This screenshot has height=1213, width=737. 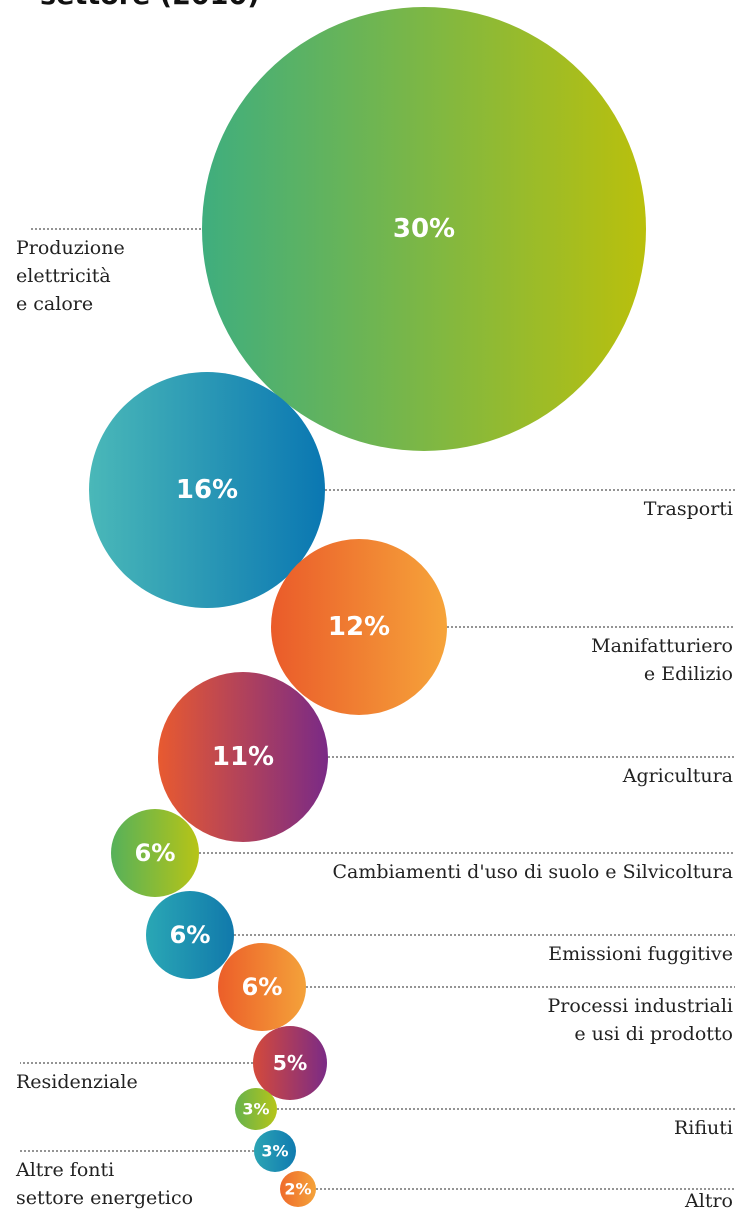 I want to click on category-label: e calore, so click(x=54, y=304).